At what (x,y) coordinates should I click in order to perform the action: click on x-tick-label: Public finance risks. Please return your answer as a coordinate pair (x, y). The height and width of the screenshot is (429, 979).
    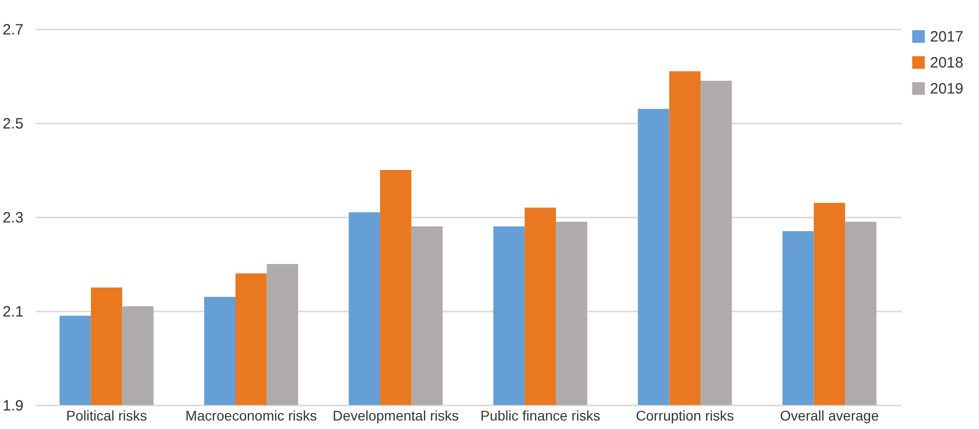
    Looking at the image, I should click on (540, 416).